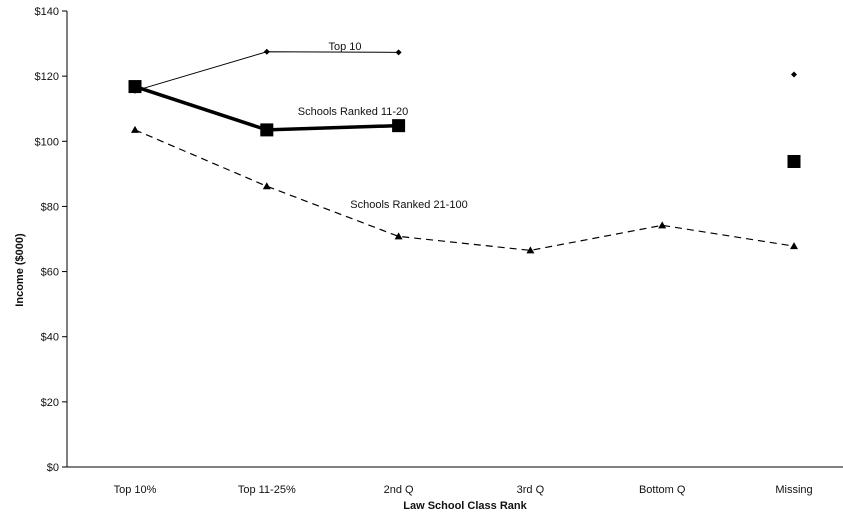 This screenshot has height=519, width=843. What do you see at coordinates (266, 71) in the screenshot?
I see `series-line` at bounding box center [266, 71].